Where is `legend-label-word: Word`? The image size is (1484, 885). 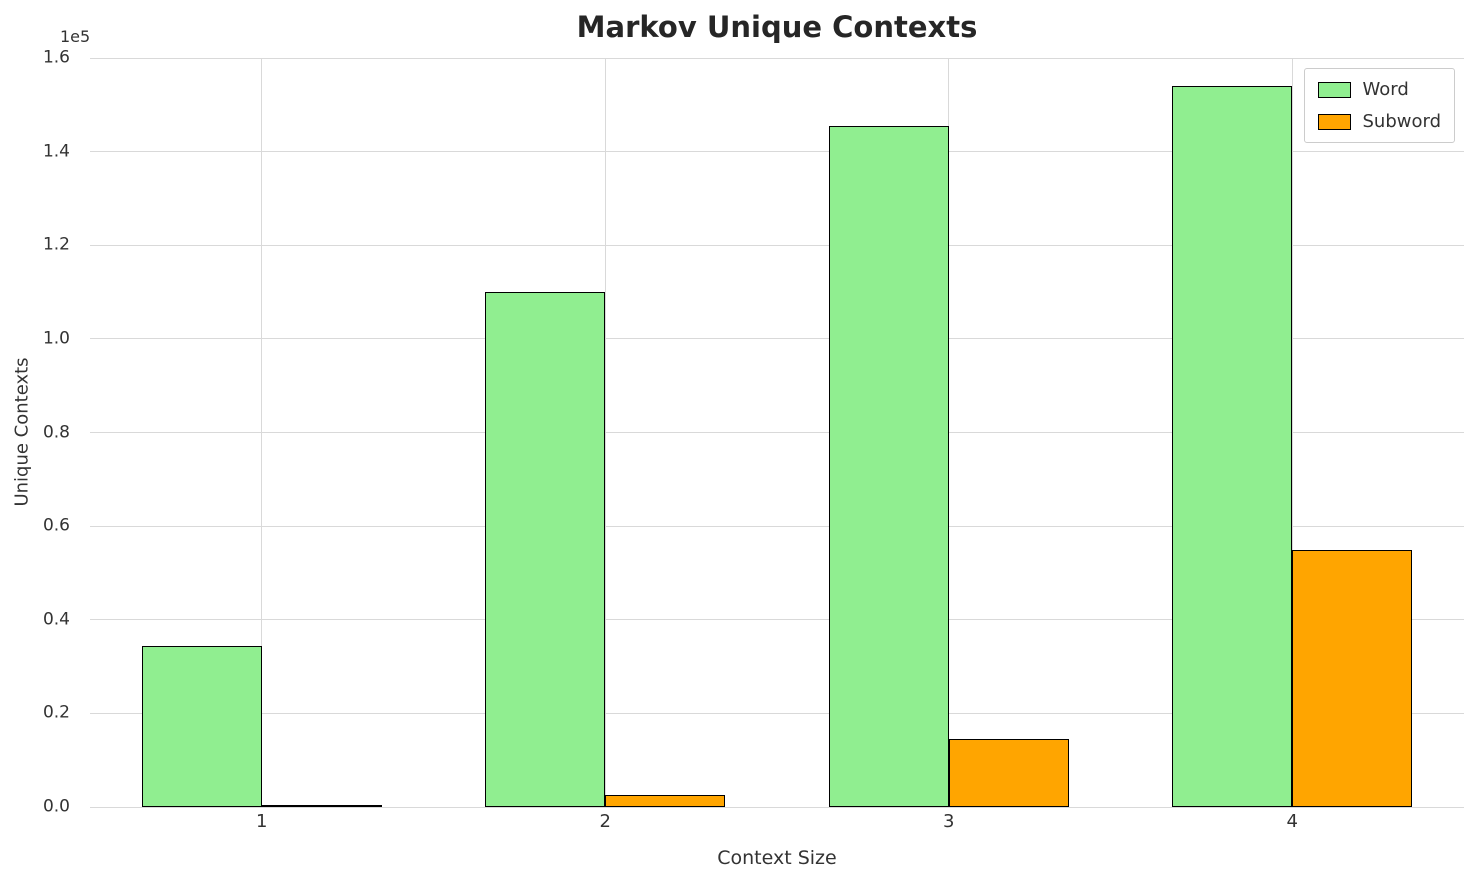
legend-label-word: Word is located at coordinates (1385, 89).